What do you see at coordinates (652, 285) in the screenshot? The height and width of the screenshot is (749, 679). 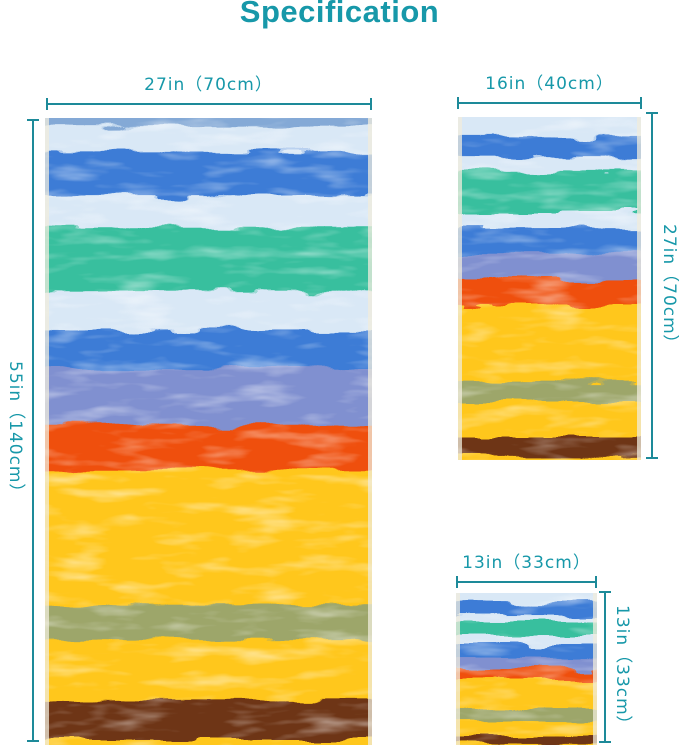 I see `hand-towel-height-dimension-line` at bounding box center [652, 285].